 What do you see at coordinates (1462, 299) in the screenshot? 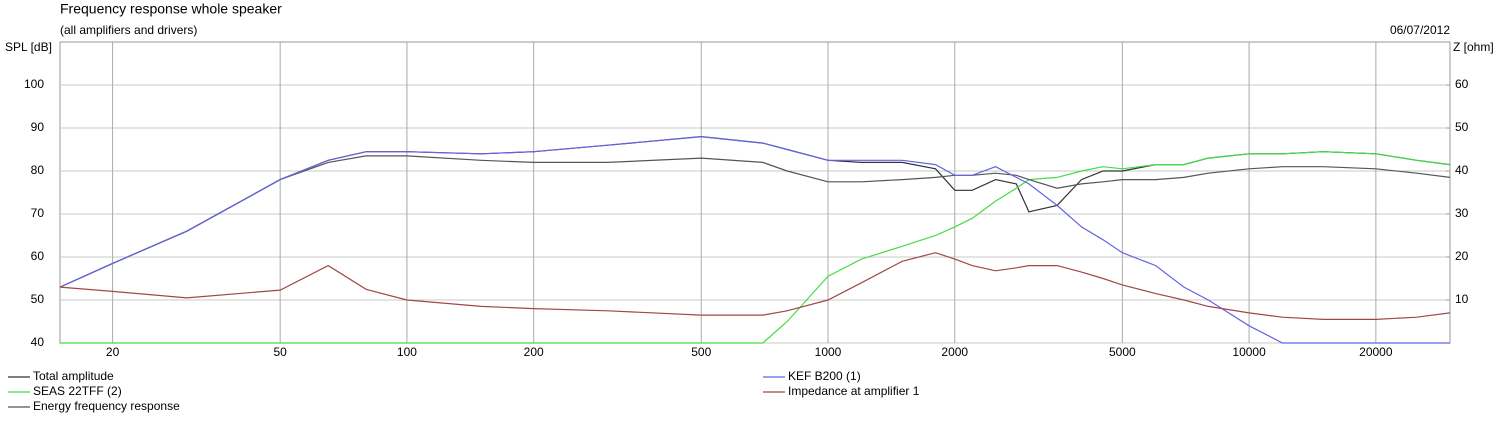
I see `y2-tick-label: 10` at bounding box center [1462, 299].